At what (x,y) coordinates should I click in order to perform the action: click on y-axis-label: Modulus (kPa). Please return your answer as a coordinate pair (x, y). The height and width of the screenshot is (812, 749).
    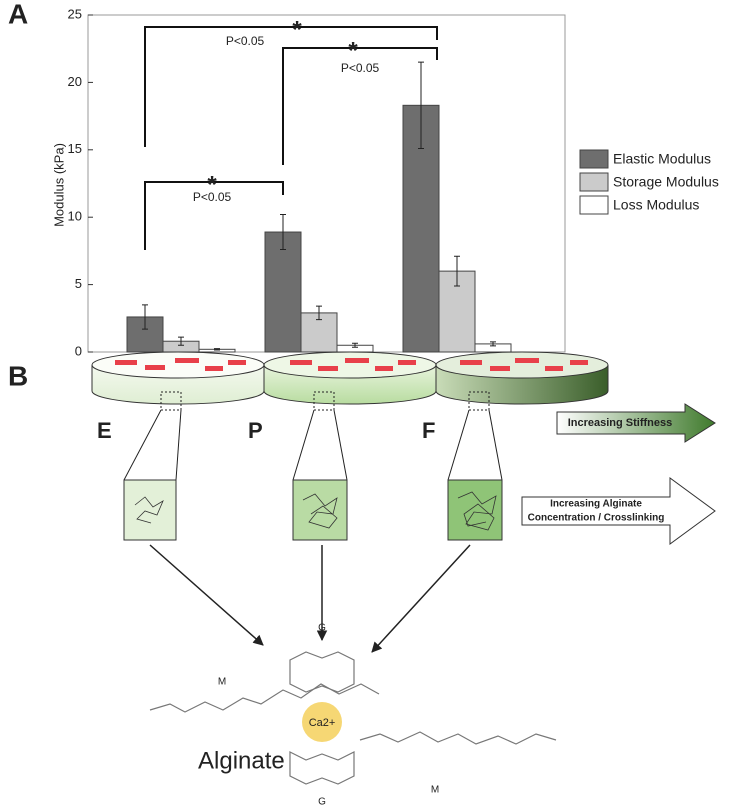
    Looking at the image, I should click on (58, 185).